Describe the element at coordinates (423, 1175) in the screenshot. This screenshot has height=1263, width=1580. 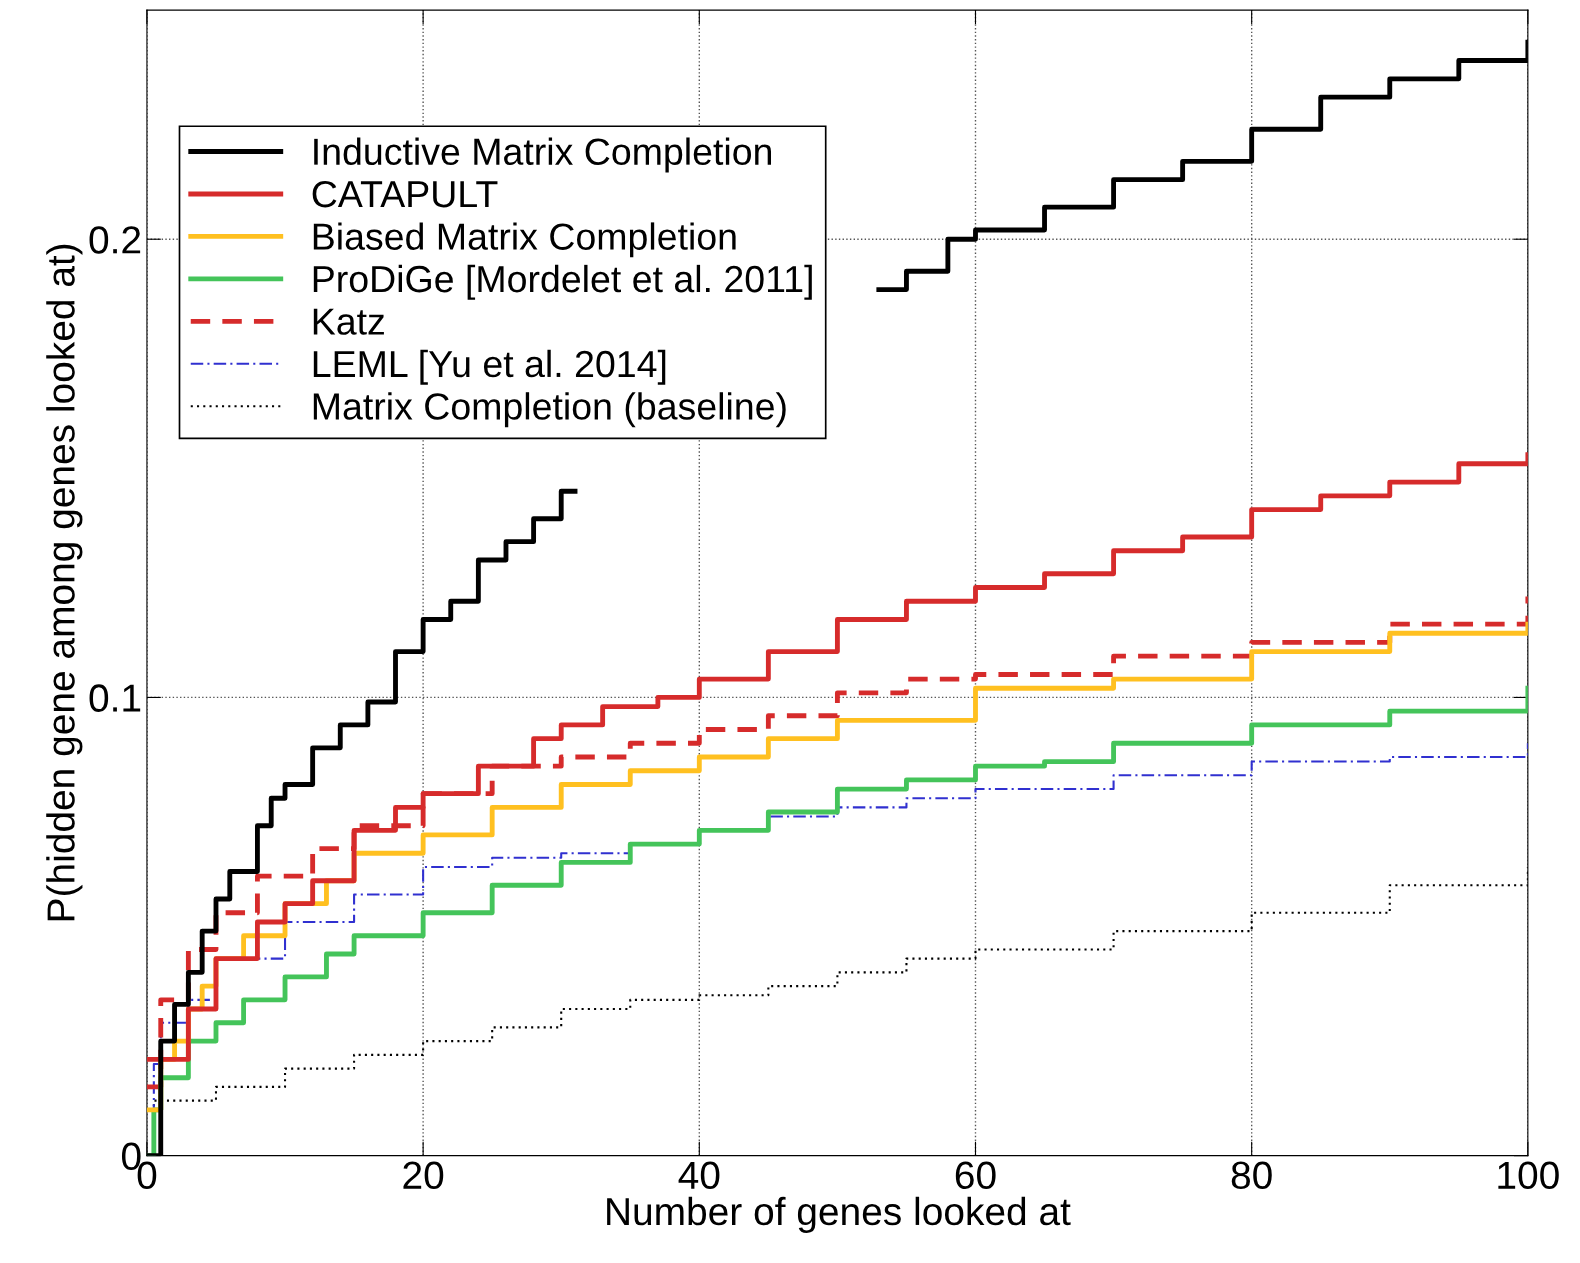
I see `x-tick-label: 20` at that location.